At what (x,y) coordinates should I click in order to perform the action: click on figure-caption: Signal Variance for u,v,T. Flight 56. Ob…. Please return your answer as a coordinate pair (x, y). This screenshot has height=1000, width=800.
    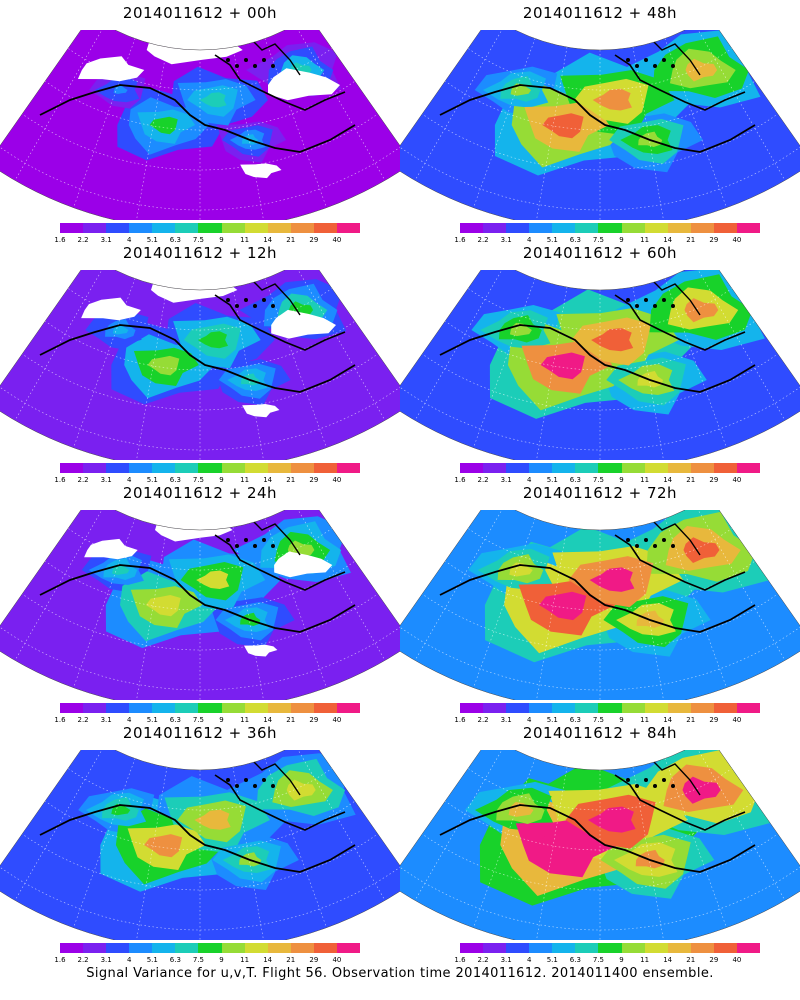
    Looking at the image, I should click on (400, 973).